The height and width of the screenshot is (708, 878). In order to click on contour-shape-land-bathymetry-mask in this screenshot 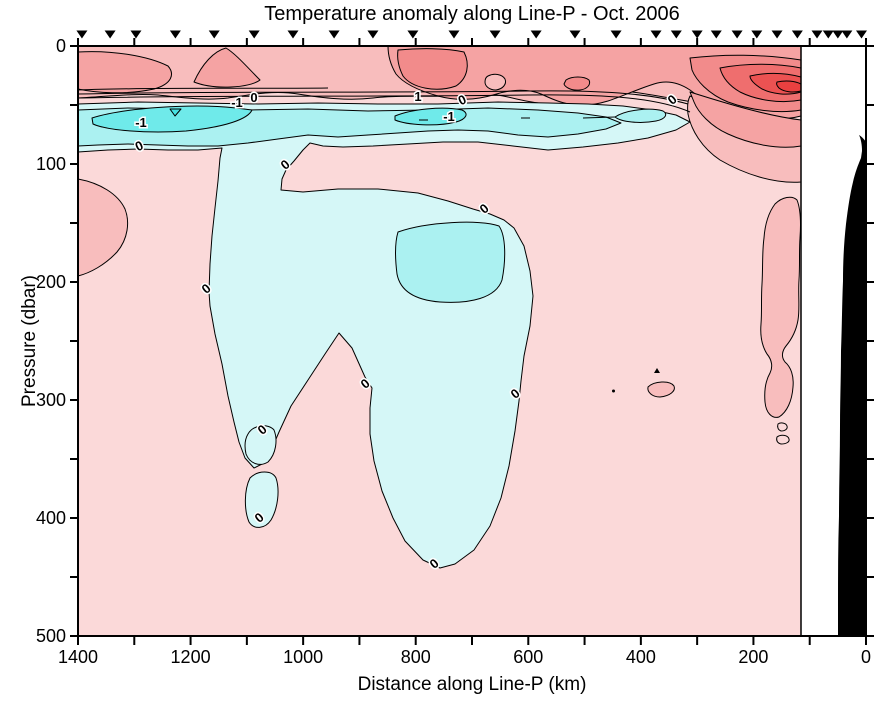, I will do `click(852, 385)`.